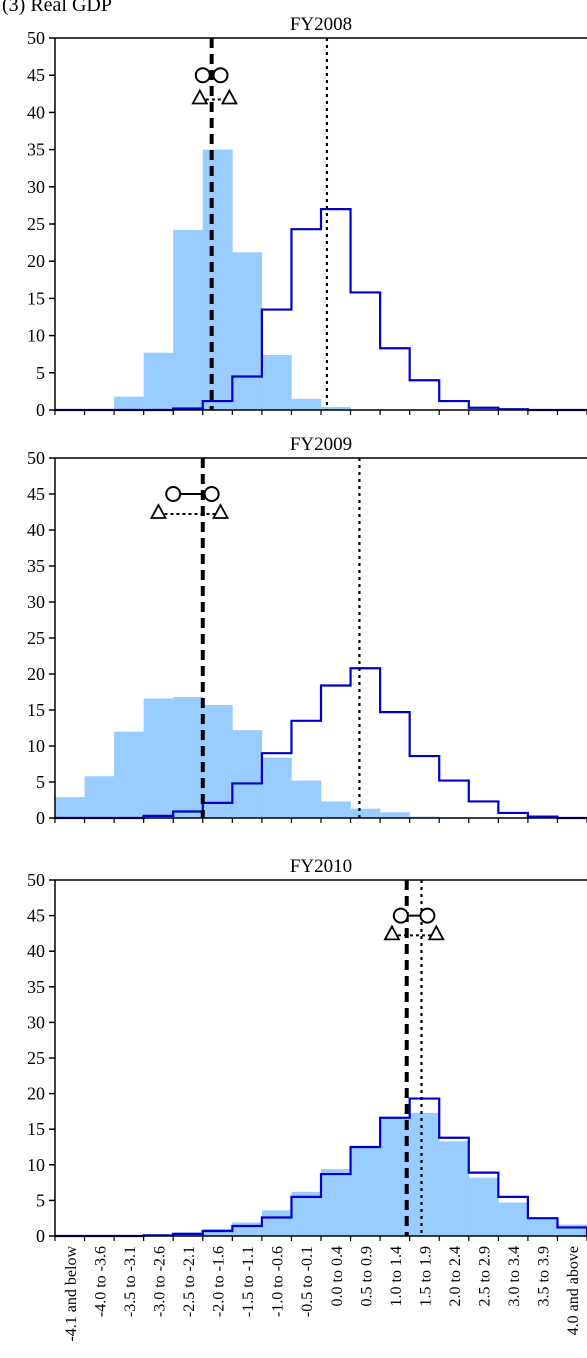 This screenshot has width=587, height=1358. I want to click on x-category-label: -2.0 to -1.6, so click(219, 1281).